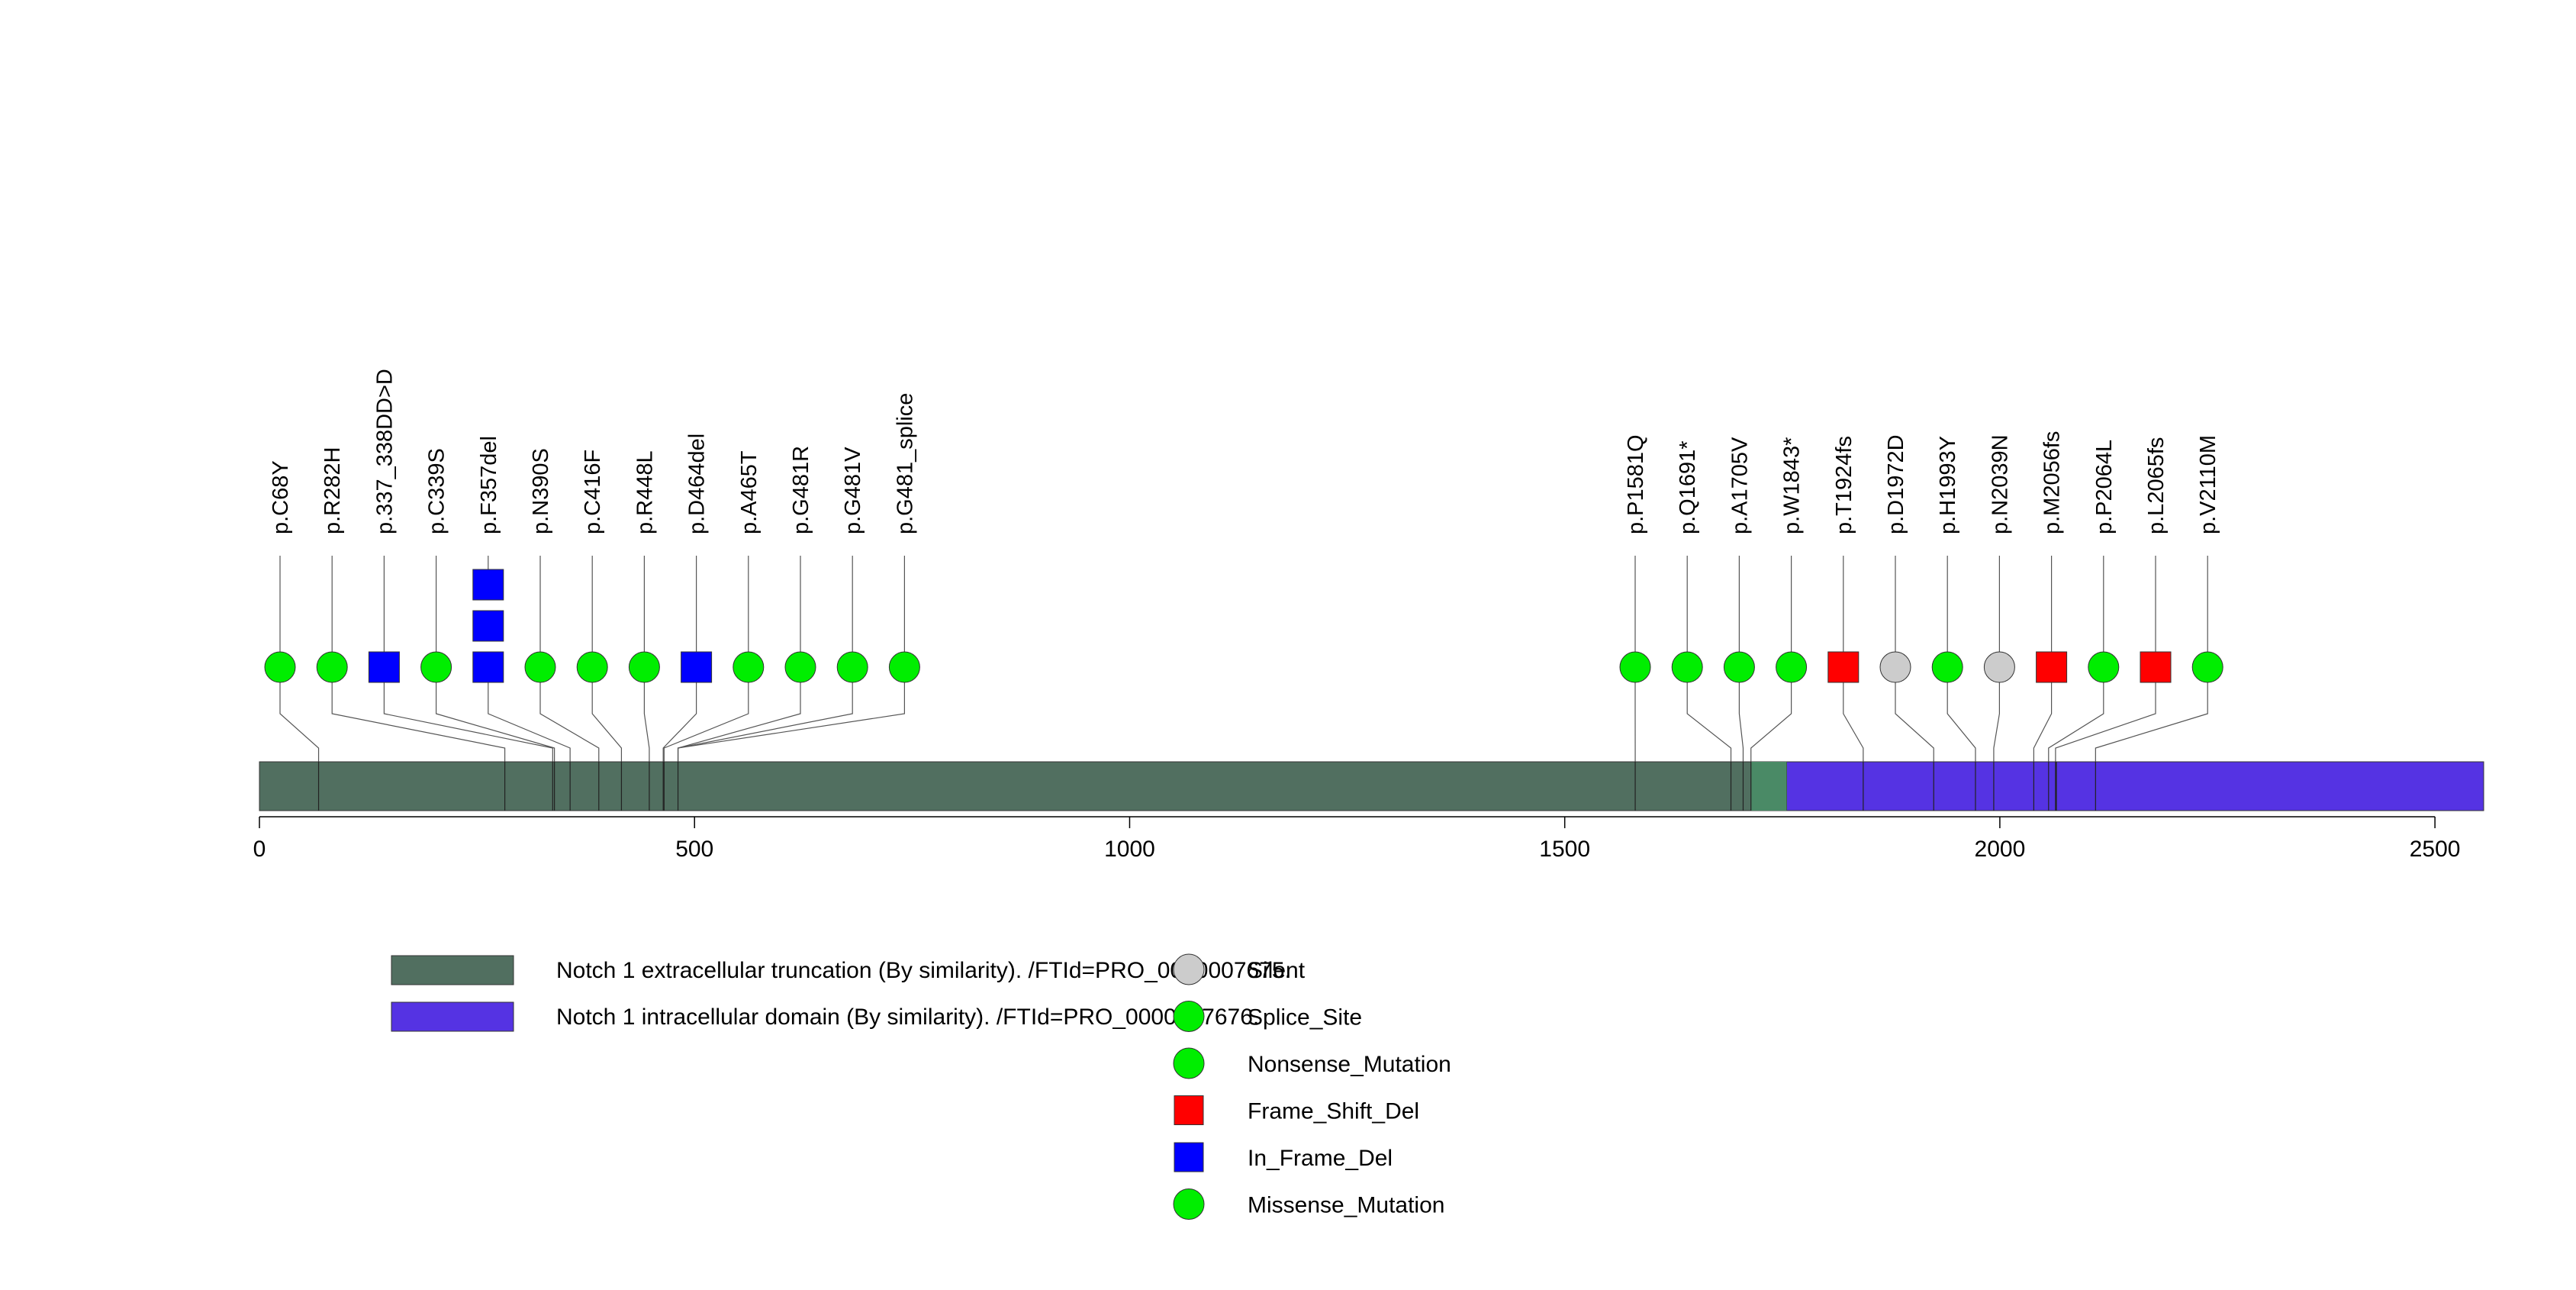  What do you see at coordinates (281, 497) in the screenshot?
I see `mutation-label: p.C68Y` at bounding box center [281, 497].